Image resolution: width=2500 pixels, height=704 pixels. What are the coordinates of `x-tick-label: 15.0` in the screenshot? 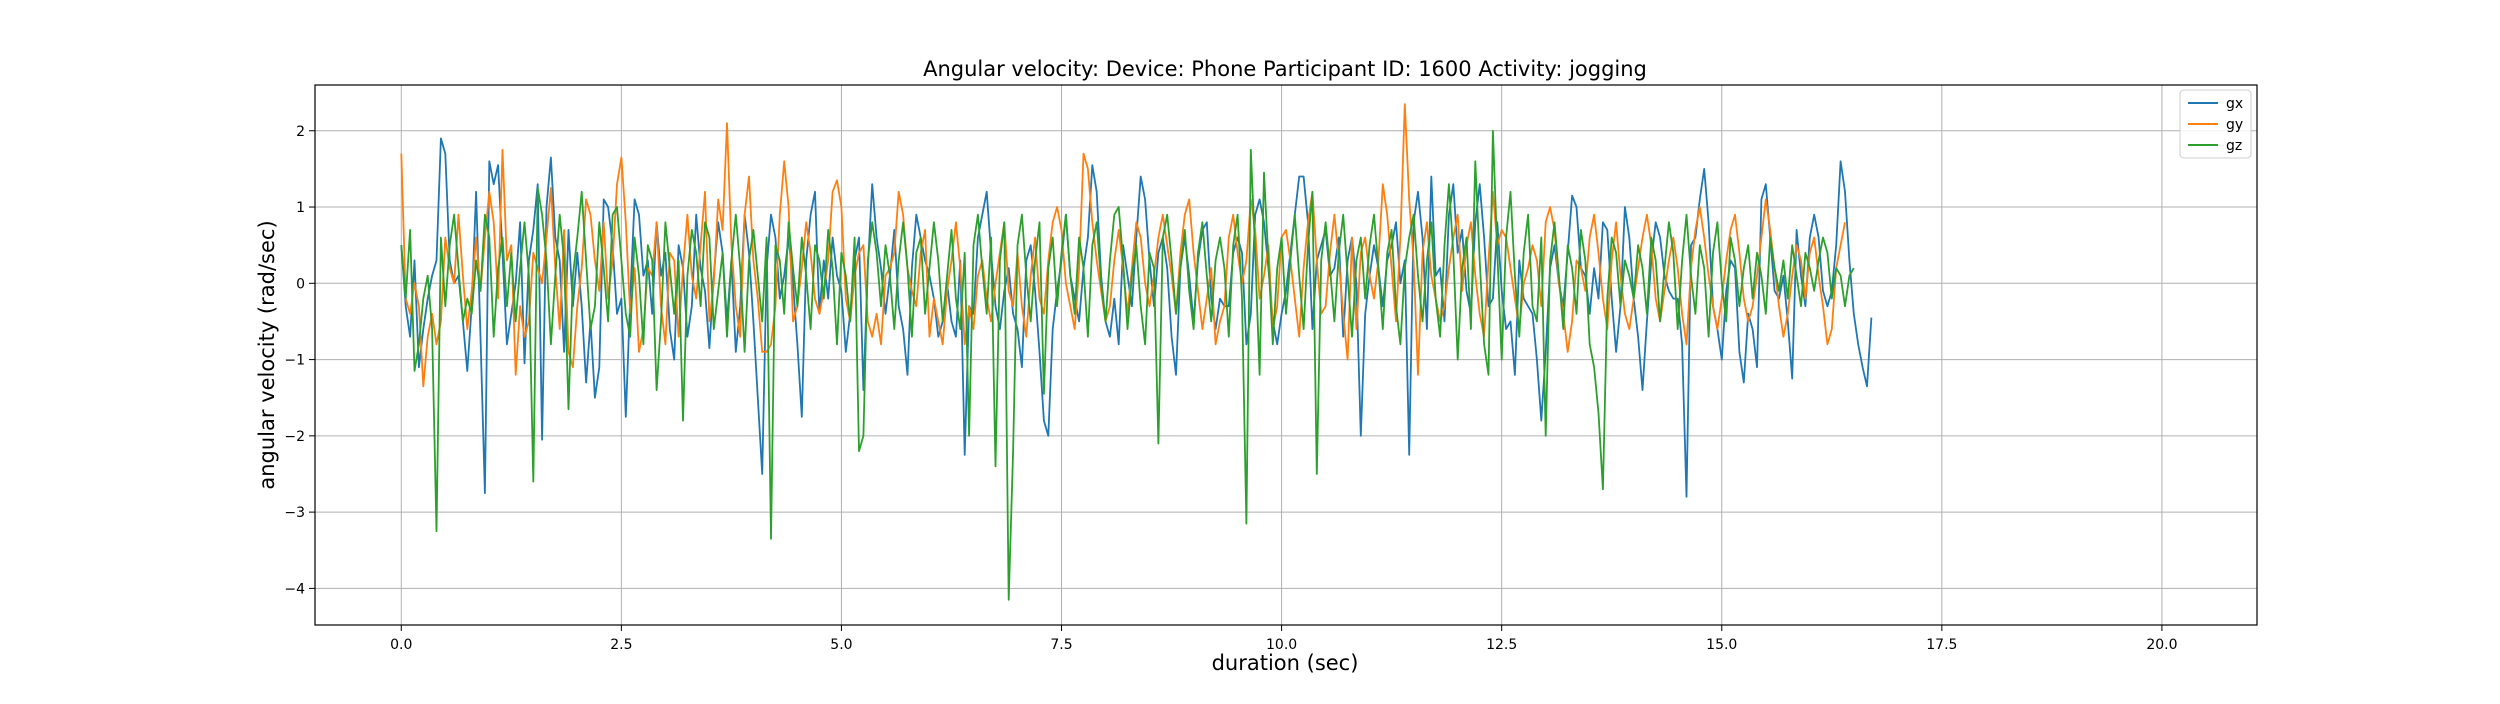 It's located at (1721, 645).